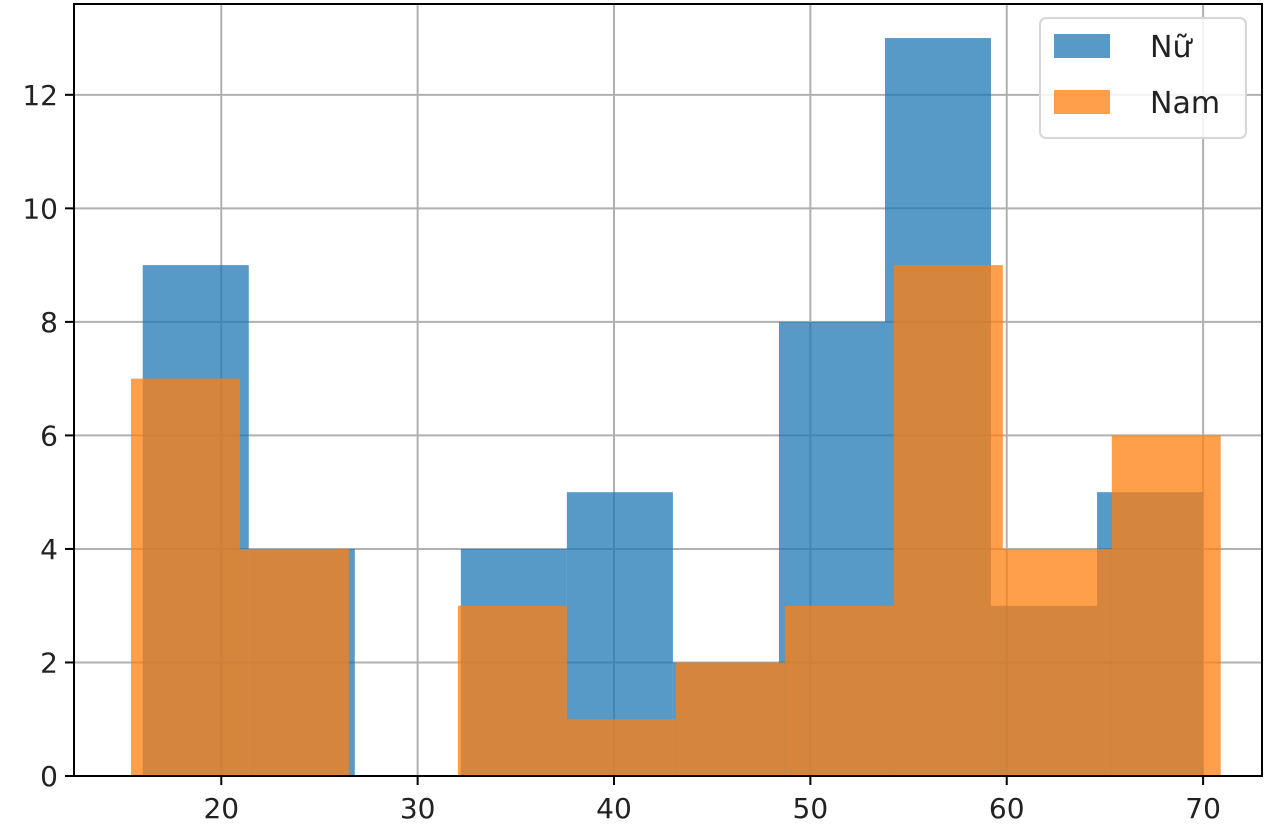  I want to click on x-tick-label: 60, so click(1007, 808).